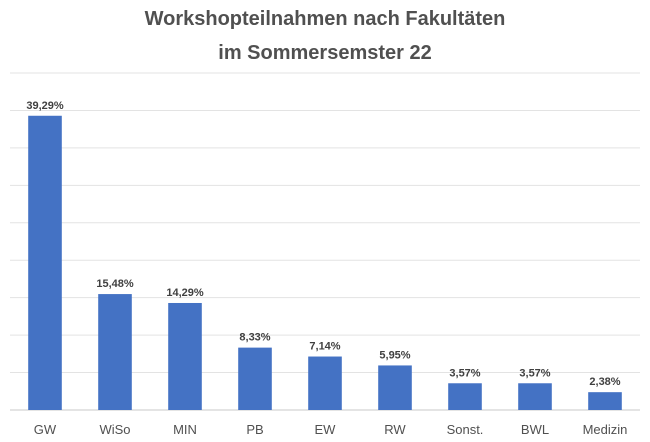 This screenshot has width=650, height=442. Describe the element at coordinates (115, 352) in the screenshot. I see `bar-wiso` at that location.